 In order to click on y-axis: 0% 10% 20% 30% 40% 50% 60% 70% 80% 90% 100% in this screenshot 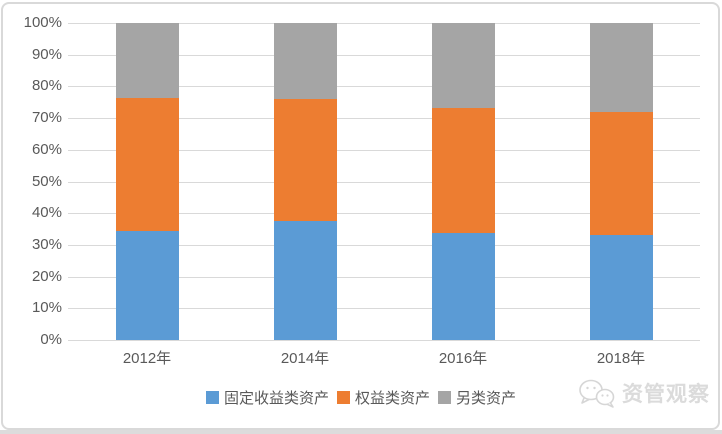, I will do `click(36, 181)`.